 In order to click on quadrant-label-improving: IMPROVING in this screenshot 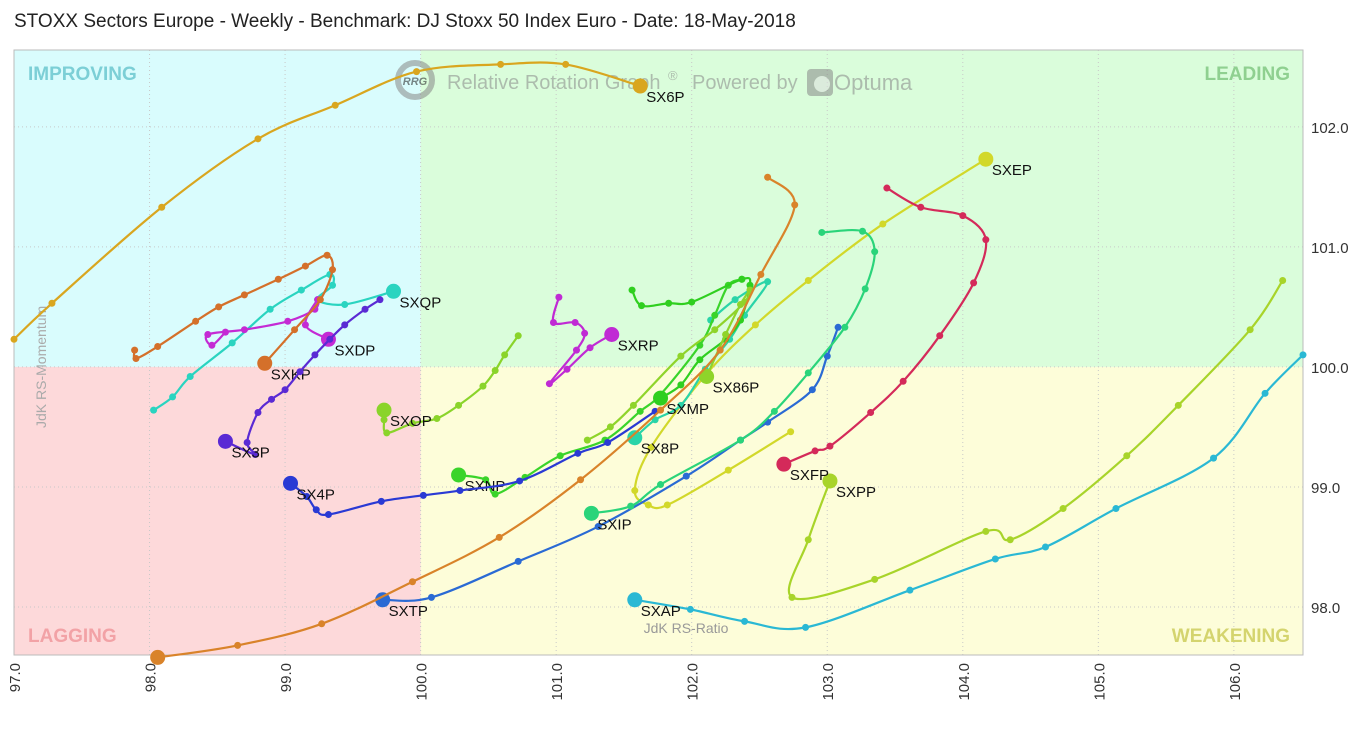, I will do `click(82, 74)`.